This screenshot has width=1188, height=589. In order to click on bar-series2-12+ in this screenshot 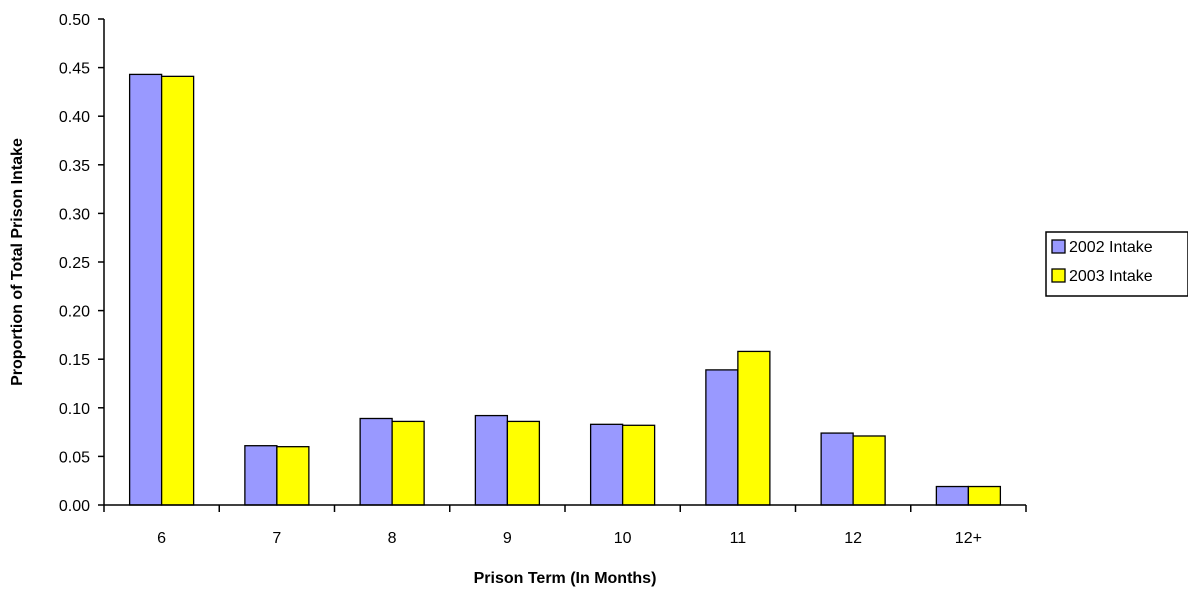, I will do `click(984, 495)`.